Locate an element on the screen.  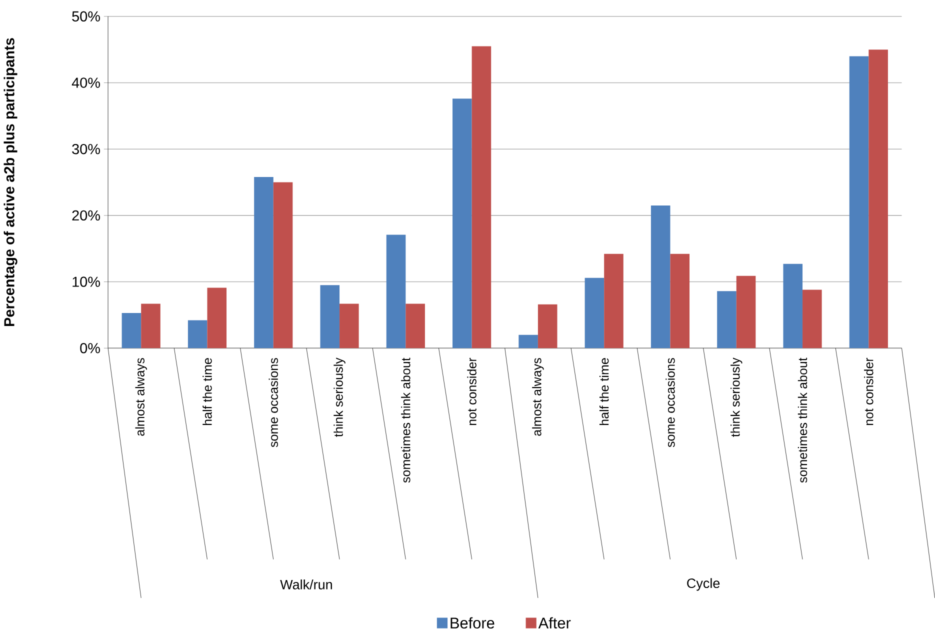
y-tick-label: 10% is located at coordinates (86, 281).